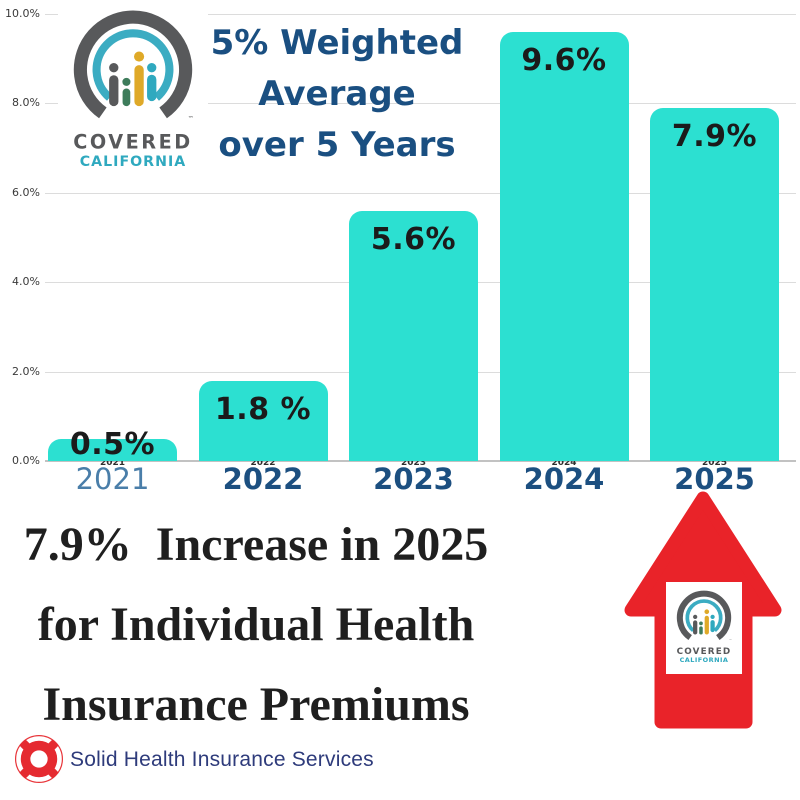 The width and height of the screenshot is (800, 800). What do you see at coordinates (413, 463) in the screenshot?
I see `x-axis-tick-small-2023: 2023` at bounding box center [413, 463].